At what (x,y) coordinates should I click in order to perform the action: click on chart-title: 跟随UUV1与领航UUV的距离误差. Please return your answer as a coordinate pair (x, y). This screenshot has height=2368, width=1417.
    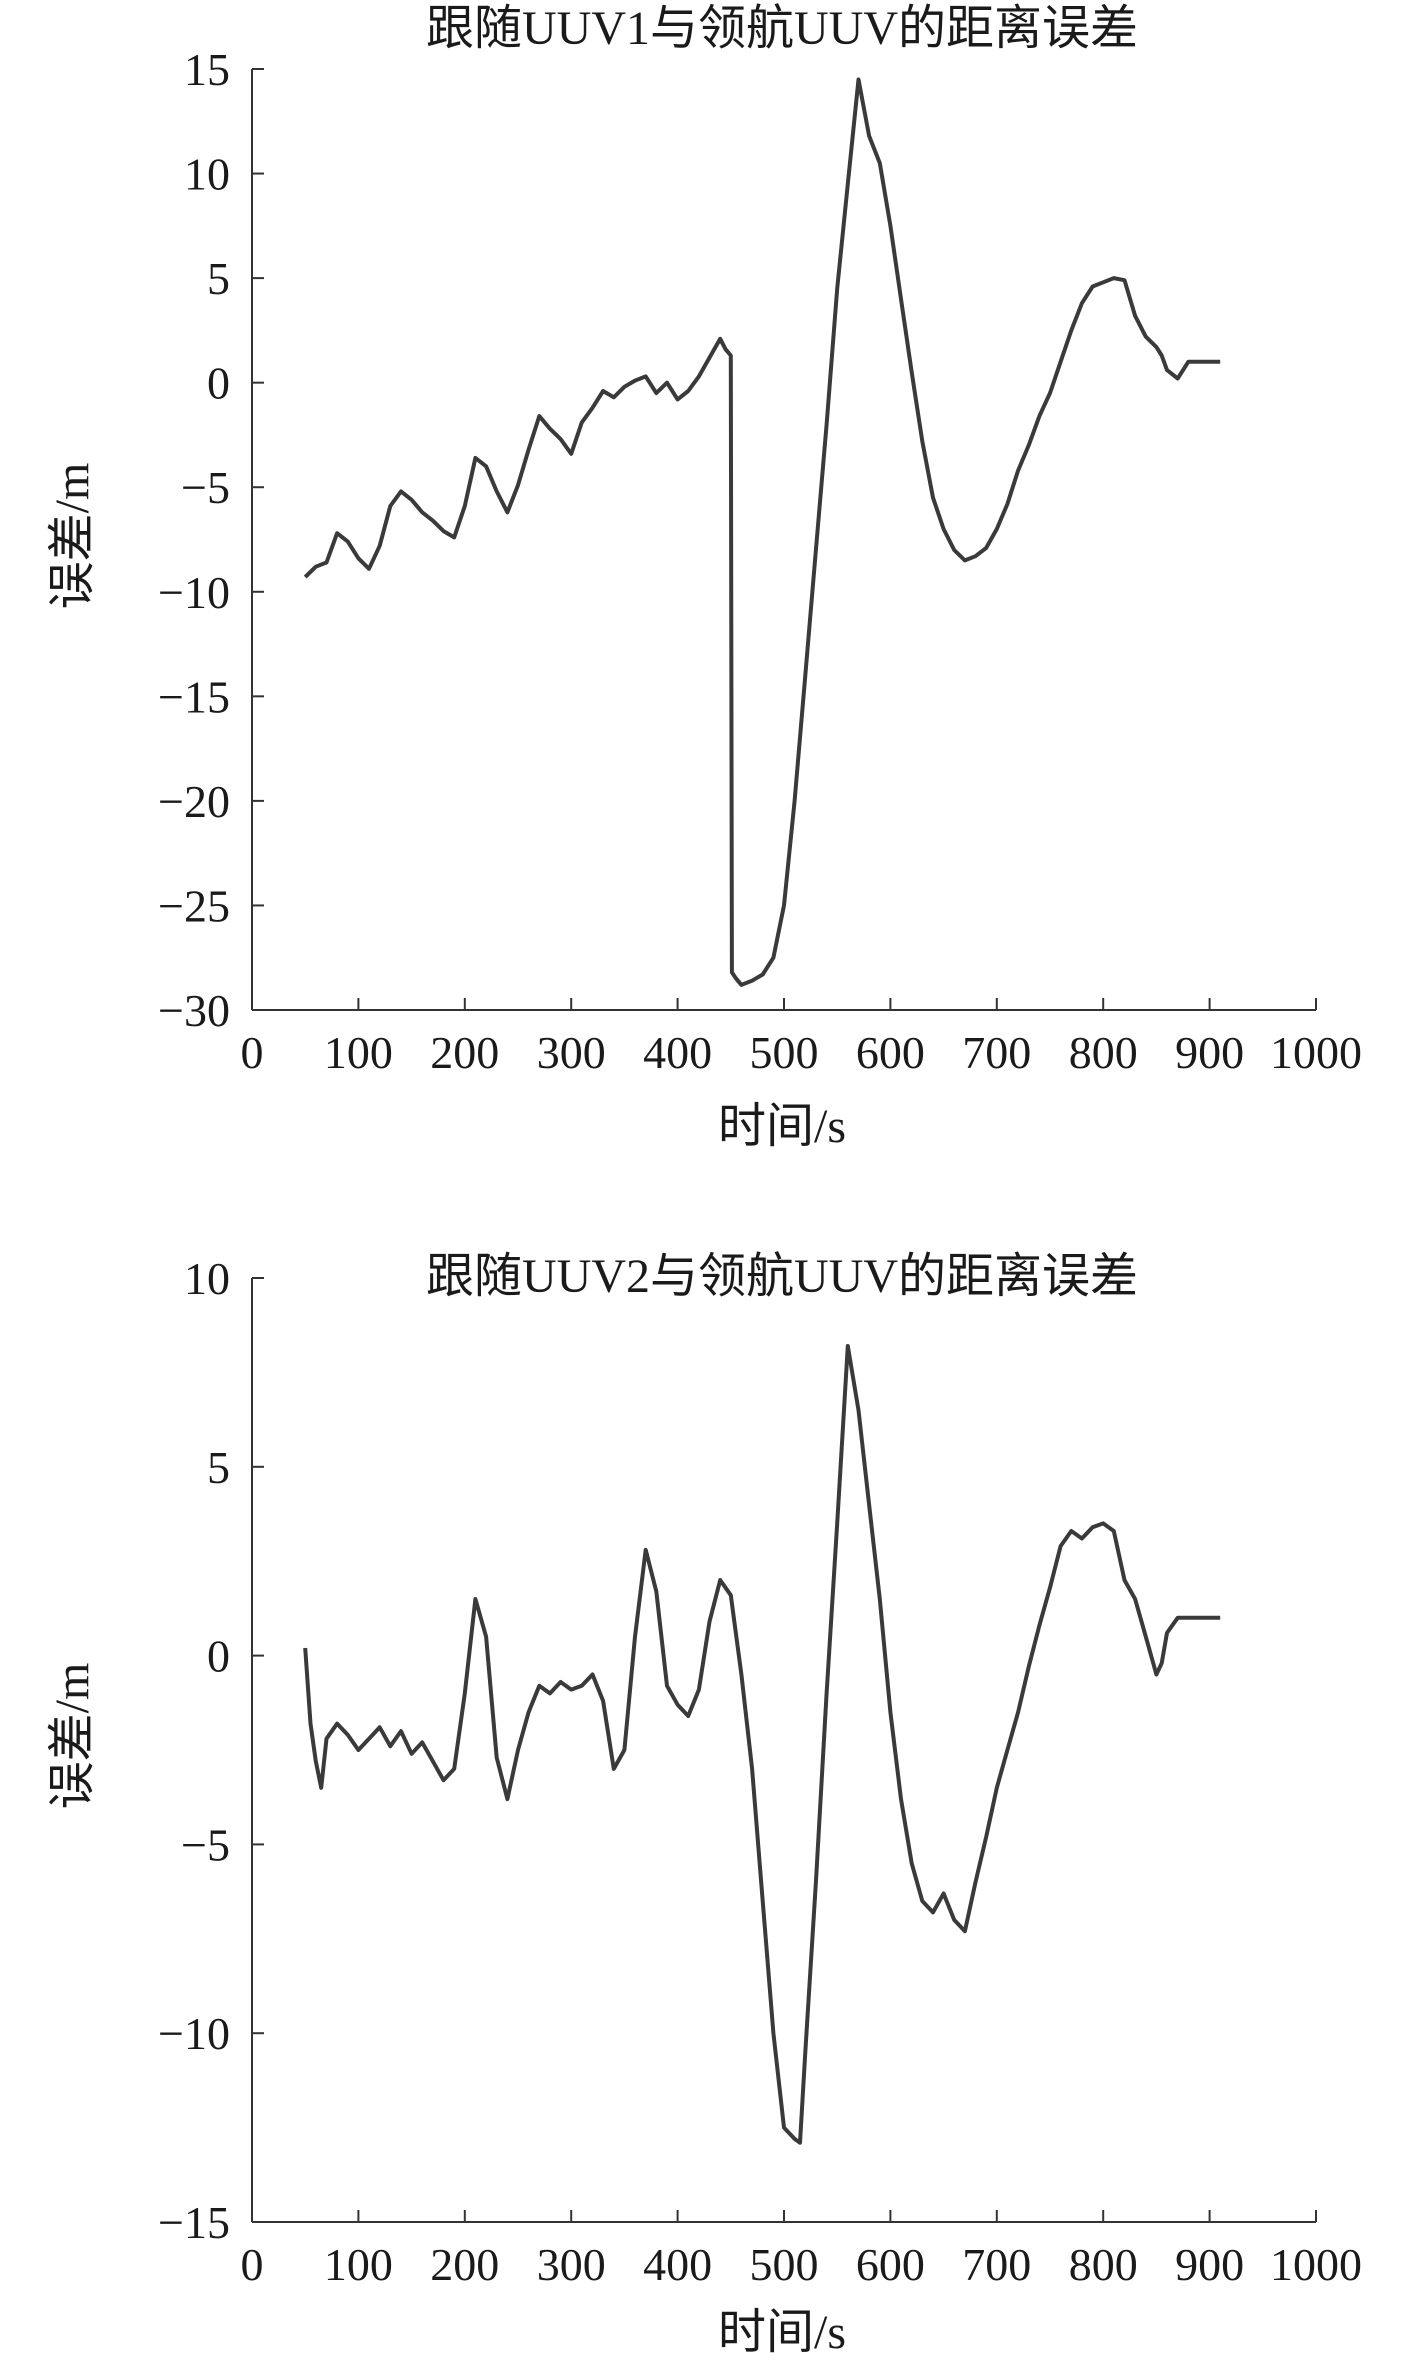
    Looking at the image, I should click on (782, 28).